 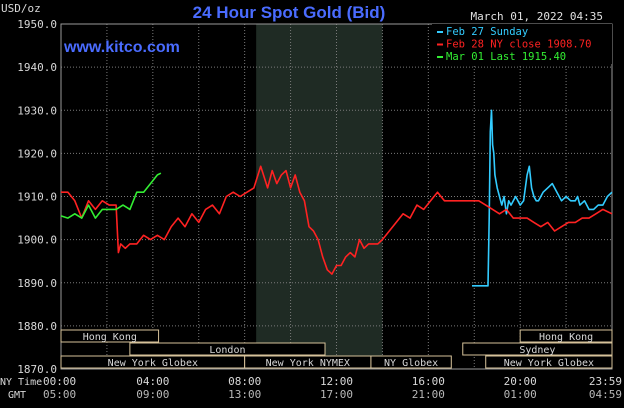 What do you see at coordinates (59, 394) in the screenshot?
I see `x-tick-label-gmt: 05:00` at bounding box center [59, 394].